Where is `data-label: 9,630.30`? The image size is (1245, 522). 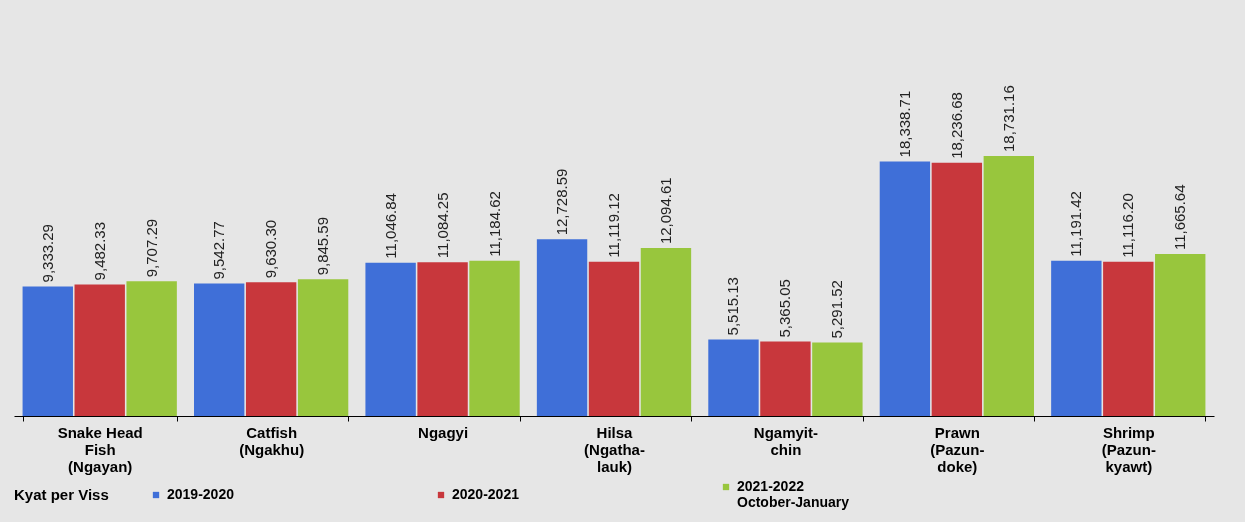
data-label: 9,630.30 is located at coordinates (271, 249).